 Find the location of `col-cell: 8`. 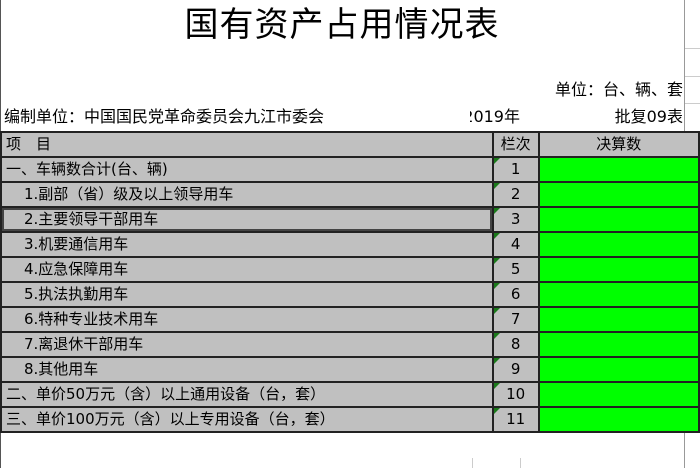

col-cell: 8 is located at coordinates (515, 344).